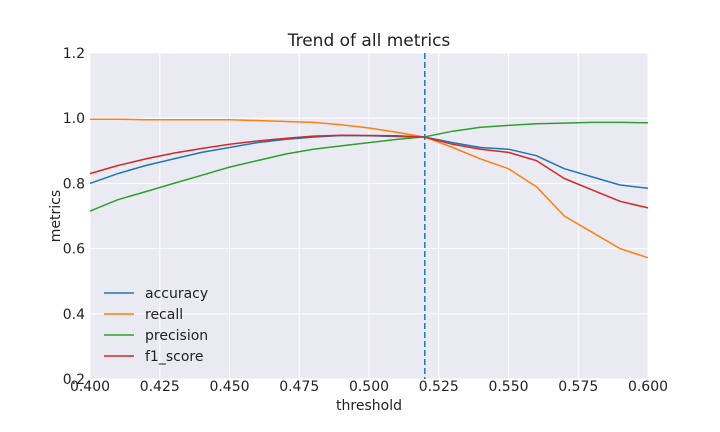 This screenshot has height=432, width=720. I want to click on y-tick-label: 0.6, so click(74, 250).